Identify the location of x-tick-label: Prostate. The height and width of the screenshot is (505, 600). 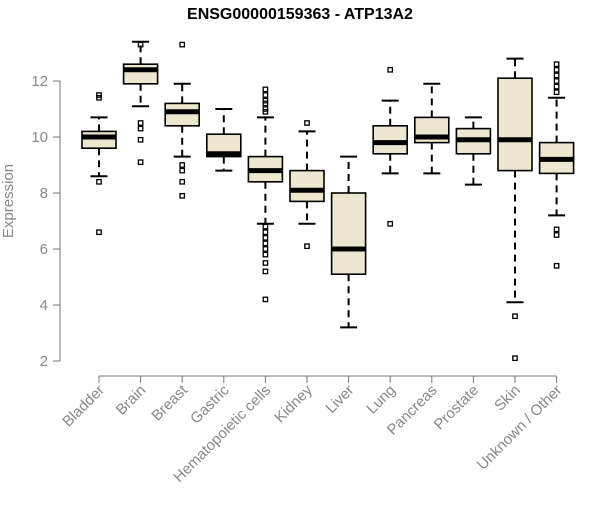
(457, 408).